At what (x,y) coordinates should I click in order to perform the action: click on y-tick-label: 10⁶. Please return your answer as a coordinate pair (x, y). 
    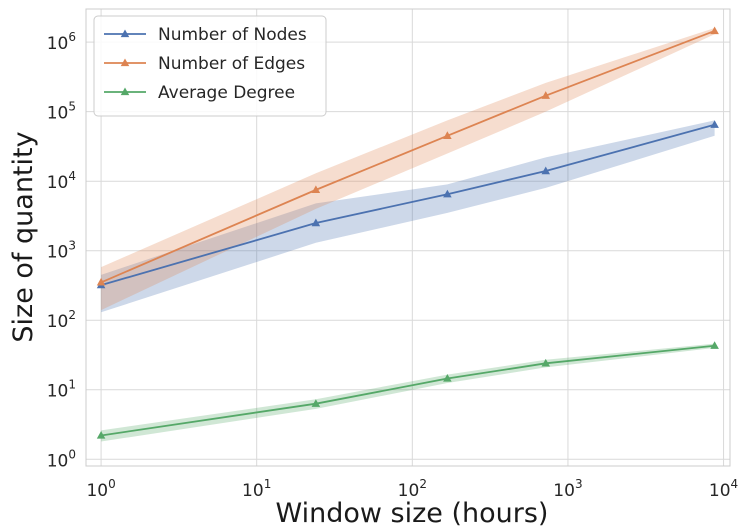
    Looking at the image, I should click on (61, 42).